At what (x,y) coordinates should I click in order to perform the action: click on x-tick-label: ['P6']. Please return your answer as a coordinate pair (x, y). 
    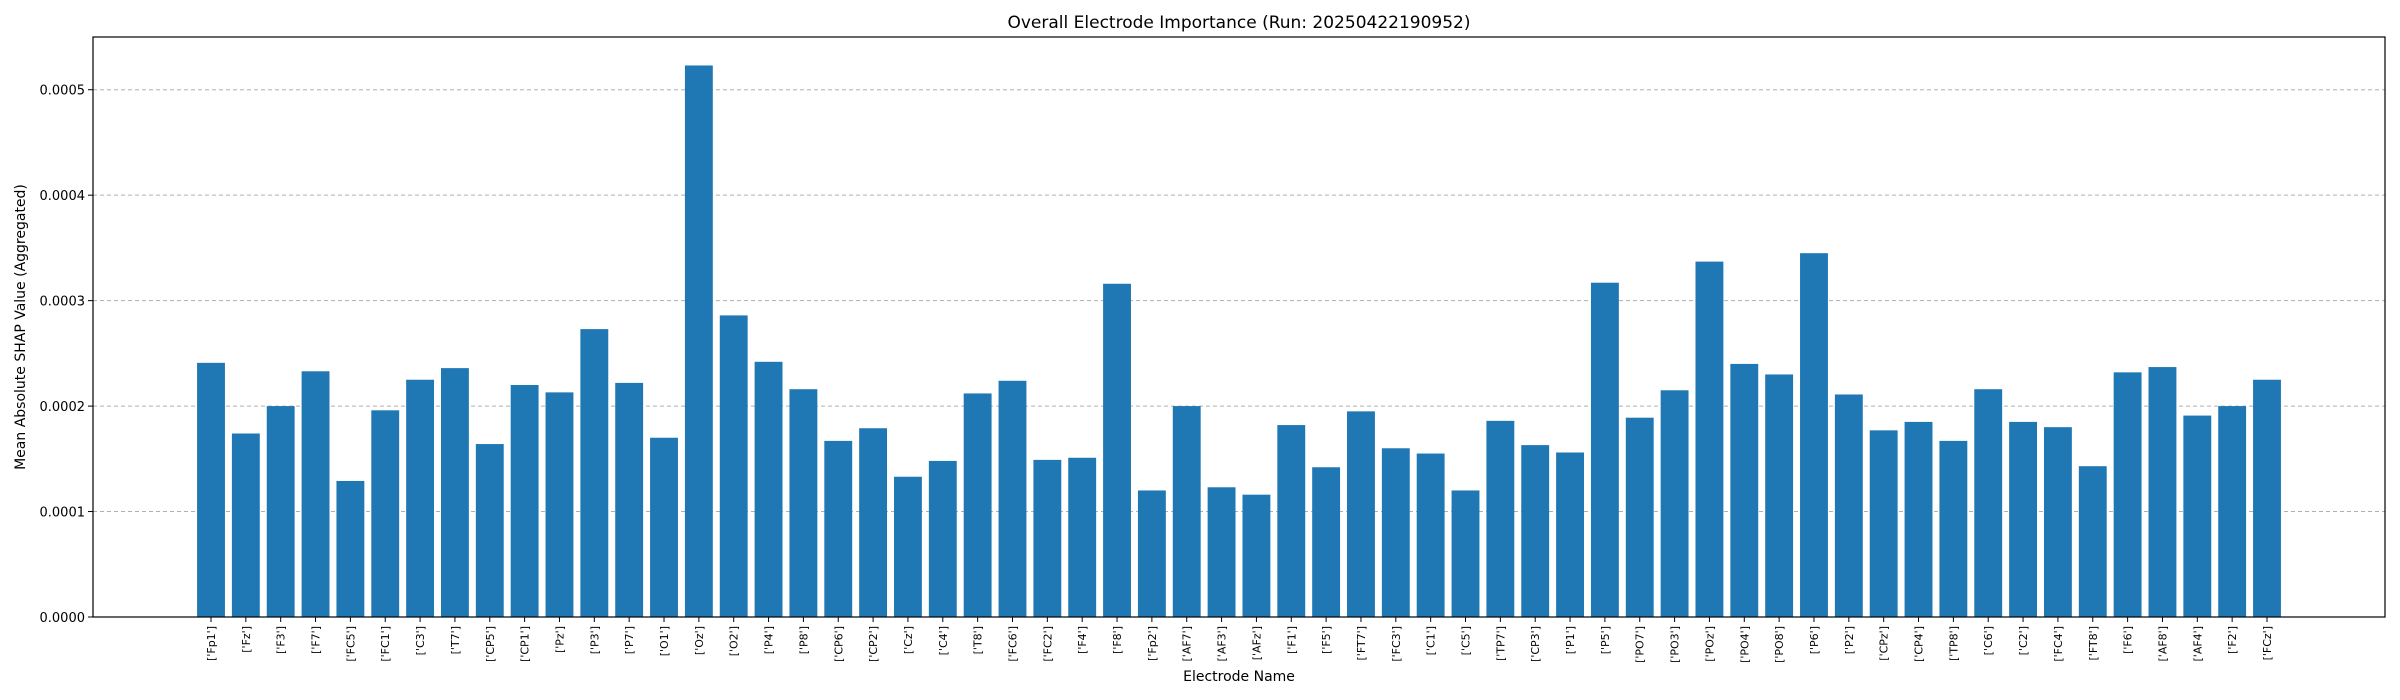
    Looking at the image, I should click on (1814, 640).